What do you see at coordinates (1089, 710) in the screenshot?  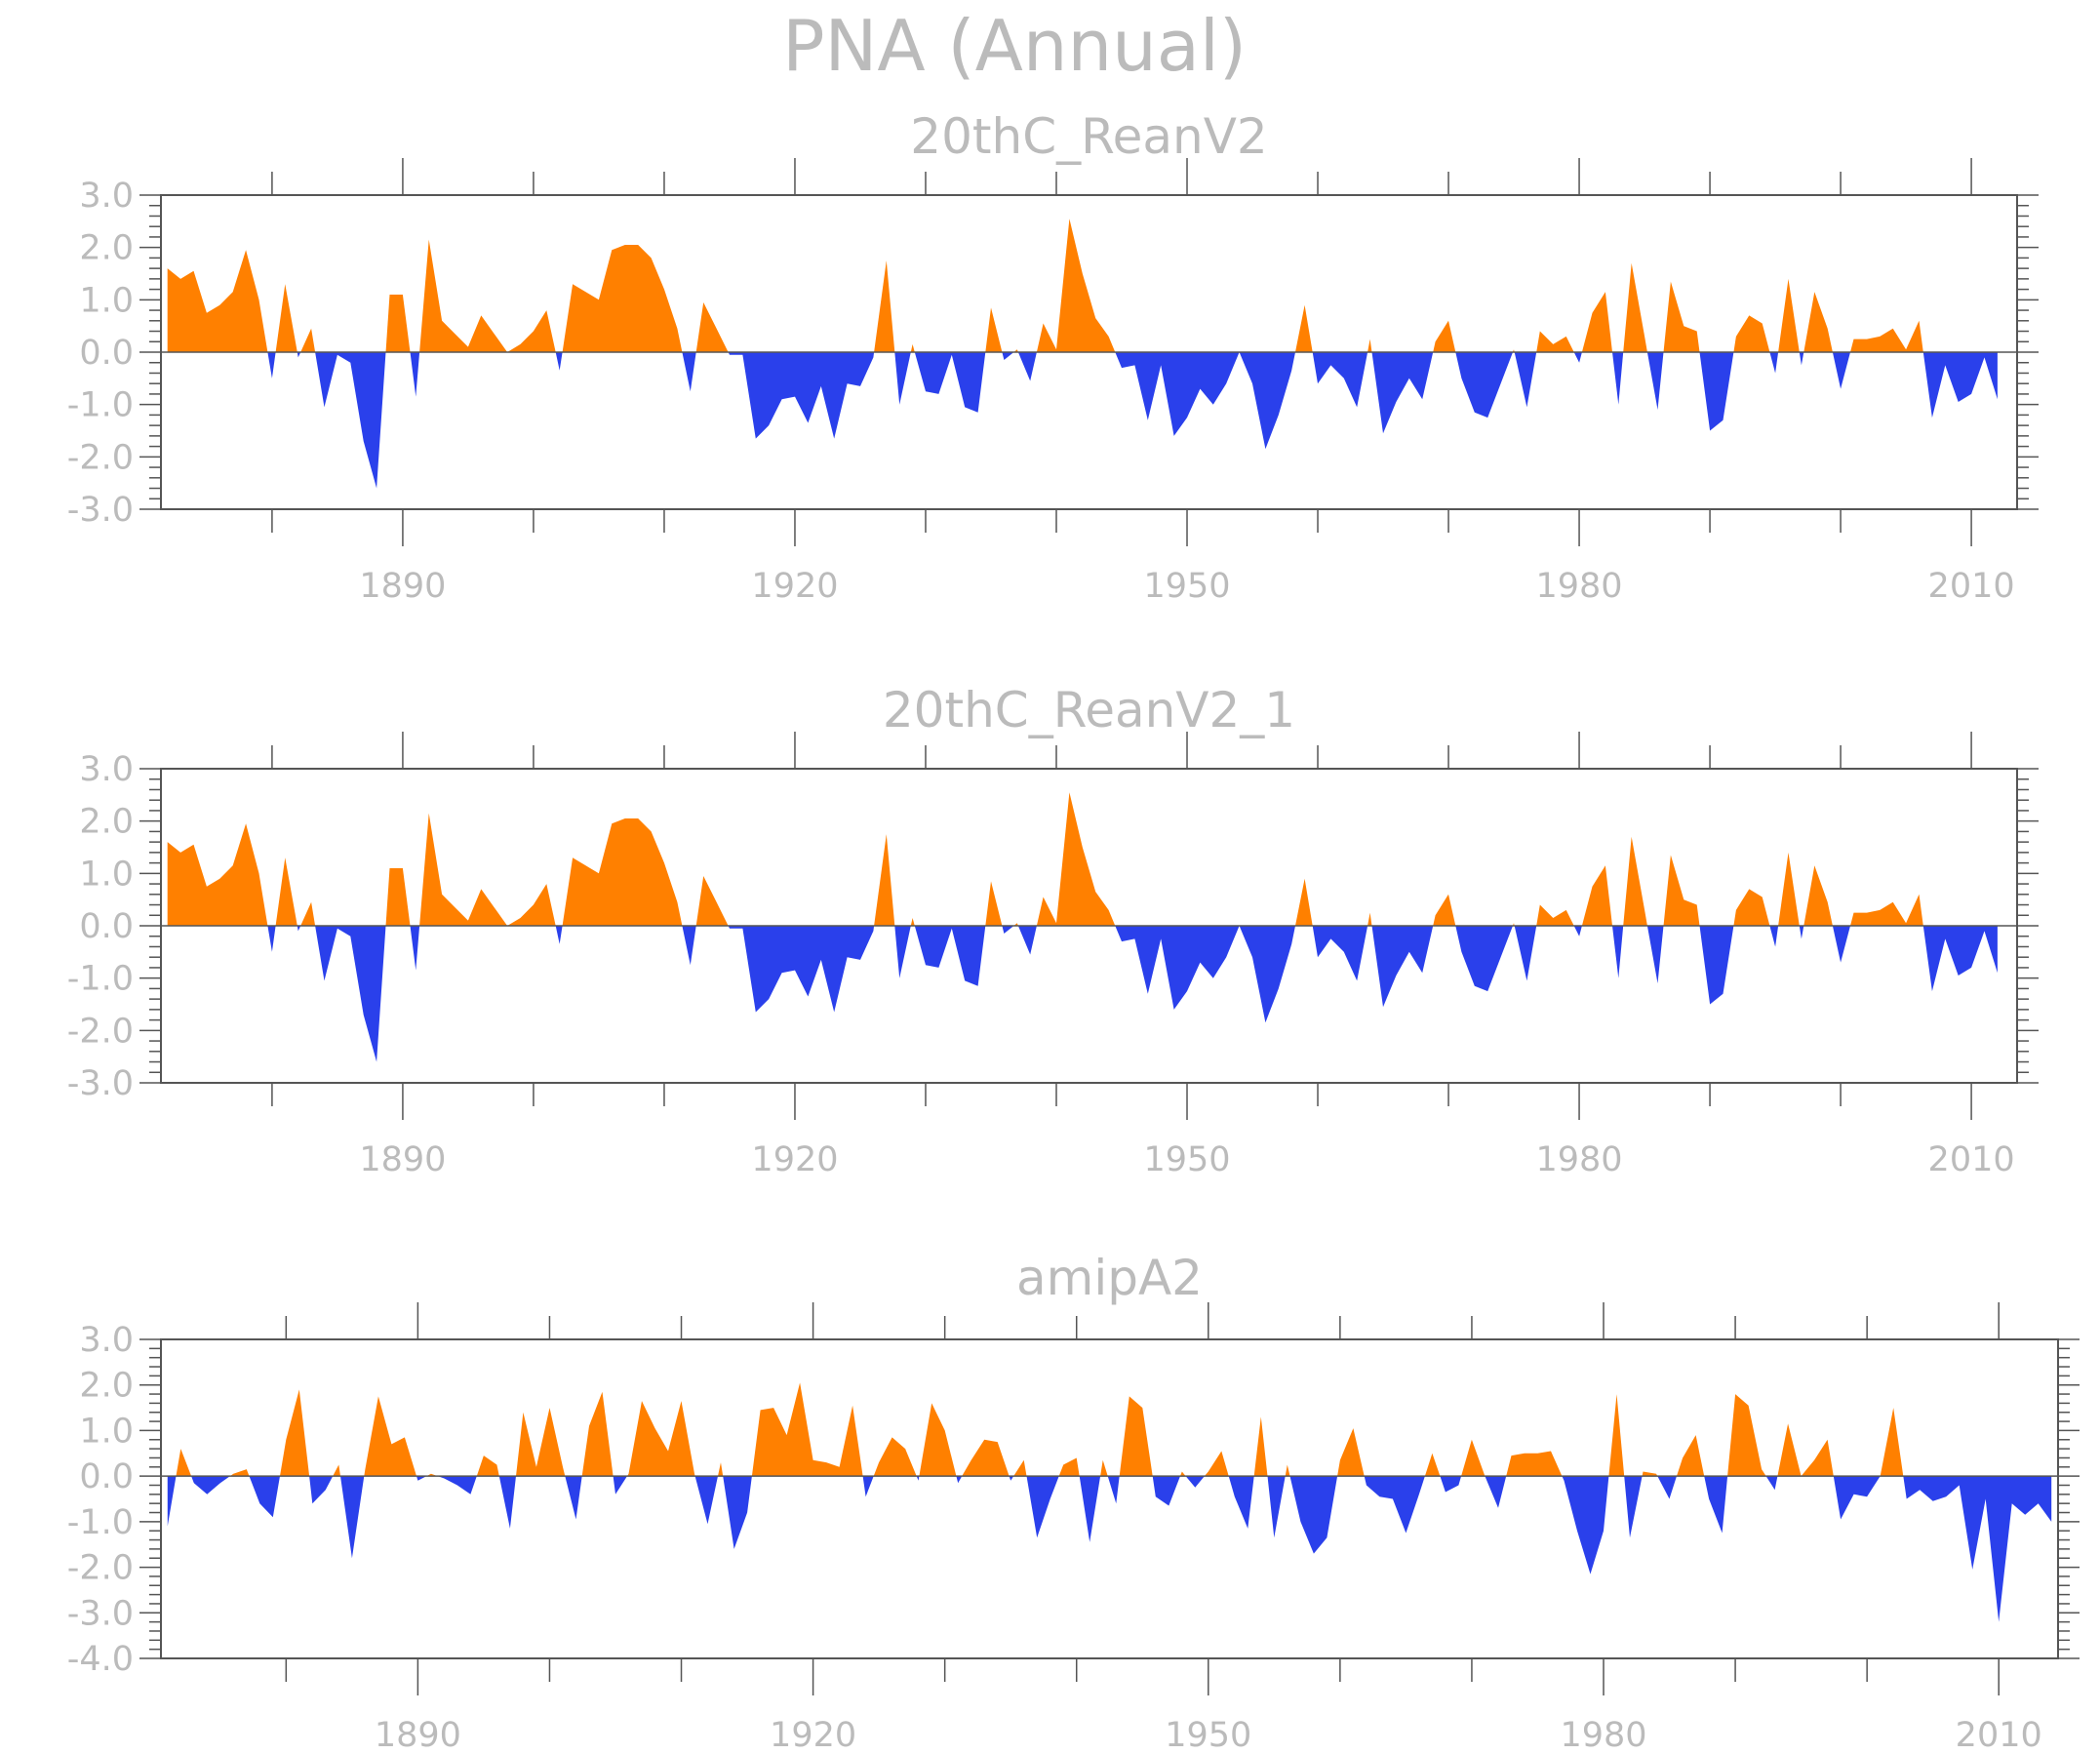 I see `panel-title: 20thC_ReanV2_1` at bounding box center [1089, 710].